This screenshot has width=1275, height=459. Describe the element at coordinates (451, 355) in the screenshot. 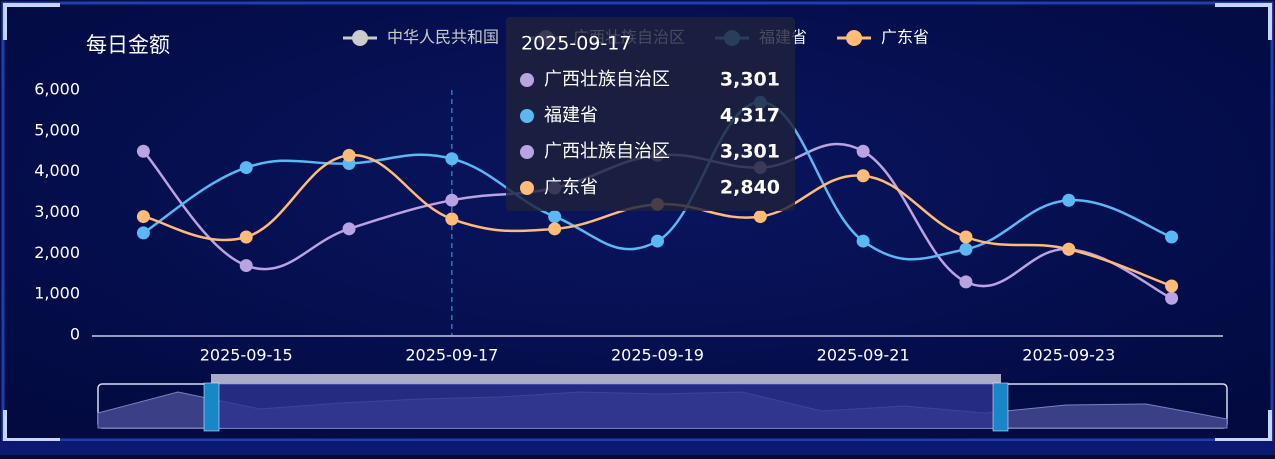

I see `x-tick-label: 2025-09-17` at that location.